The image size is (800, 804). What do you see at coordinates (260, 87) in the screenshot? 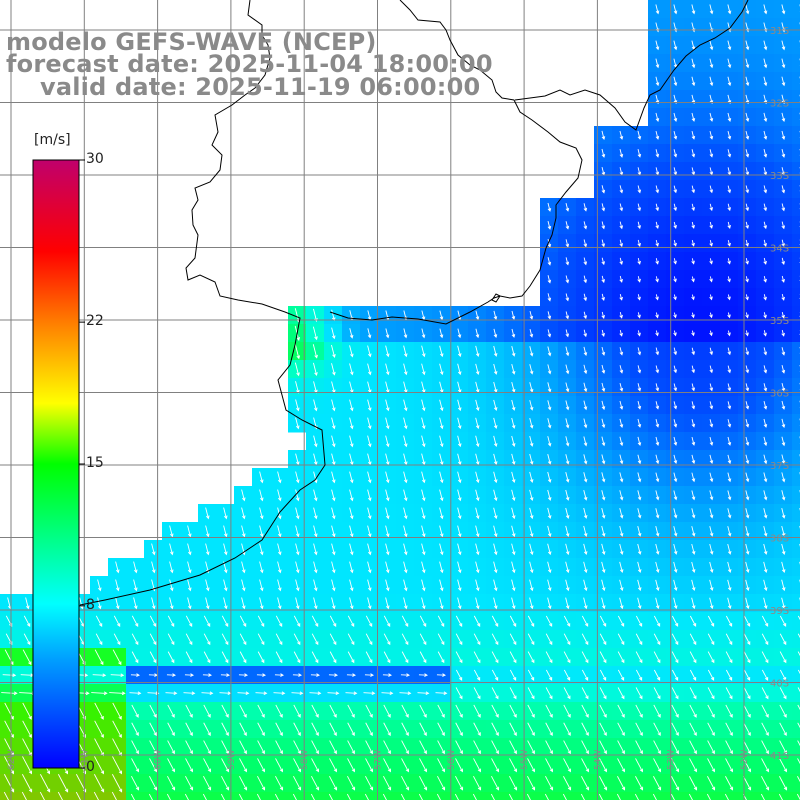
I see `valid-date: valid date: 2025-11-19 06:00:00` at bounding box center [260, 87].